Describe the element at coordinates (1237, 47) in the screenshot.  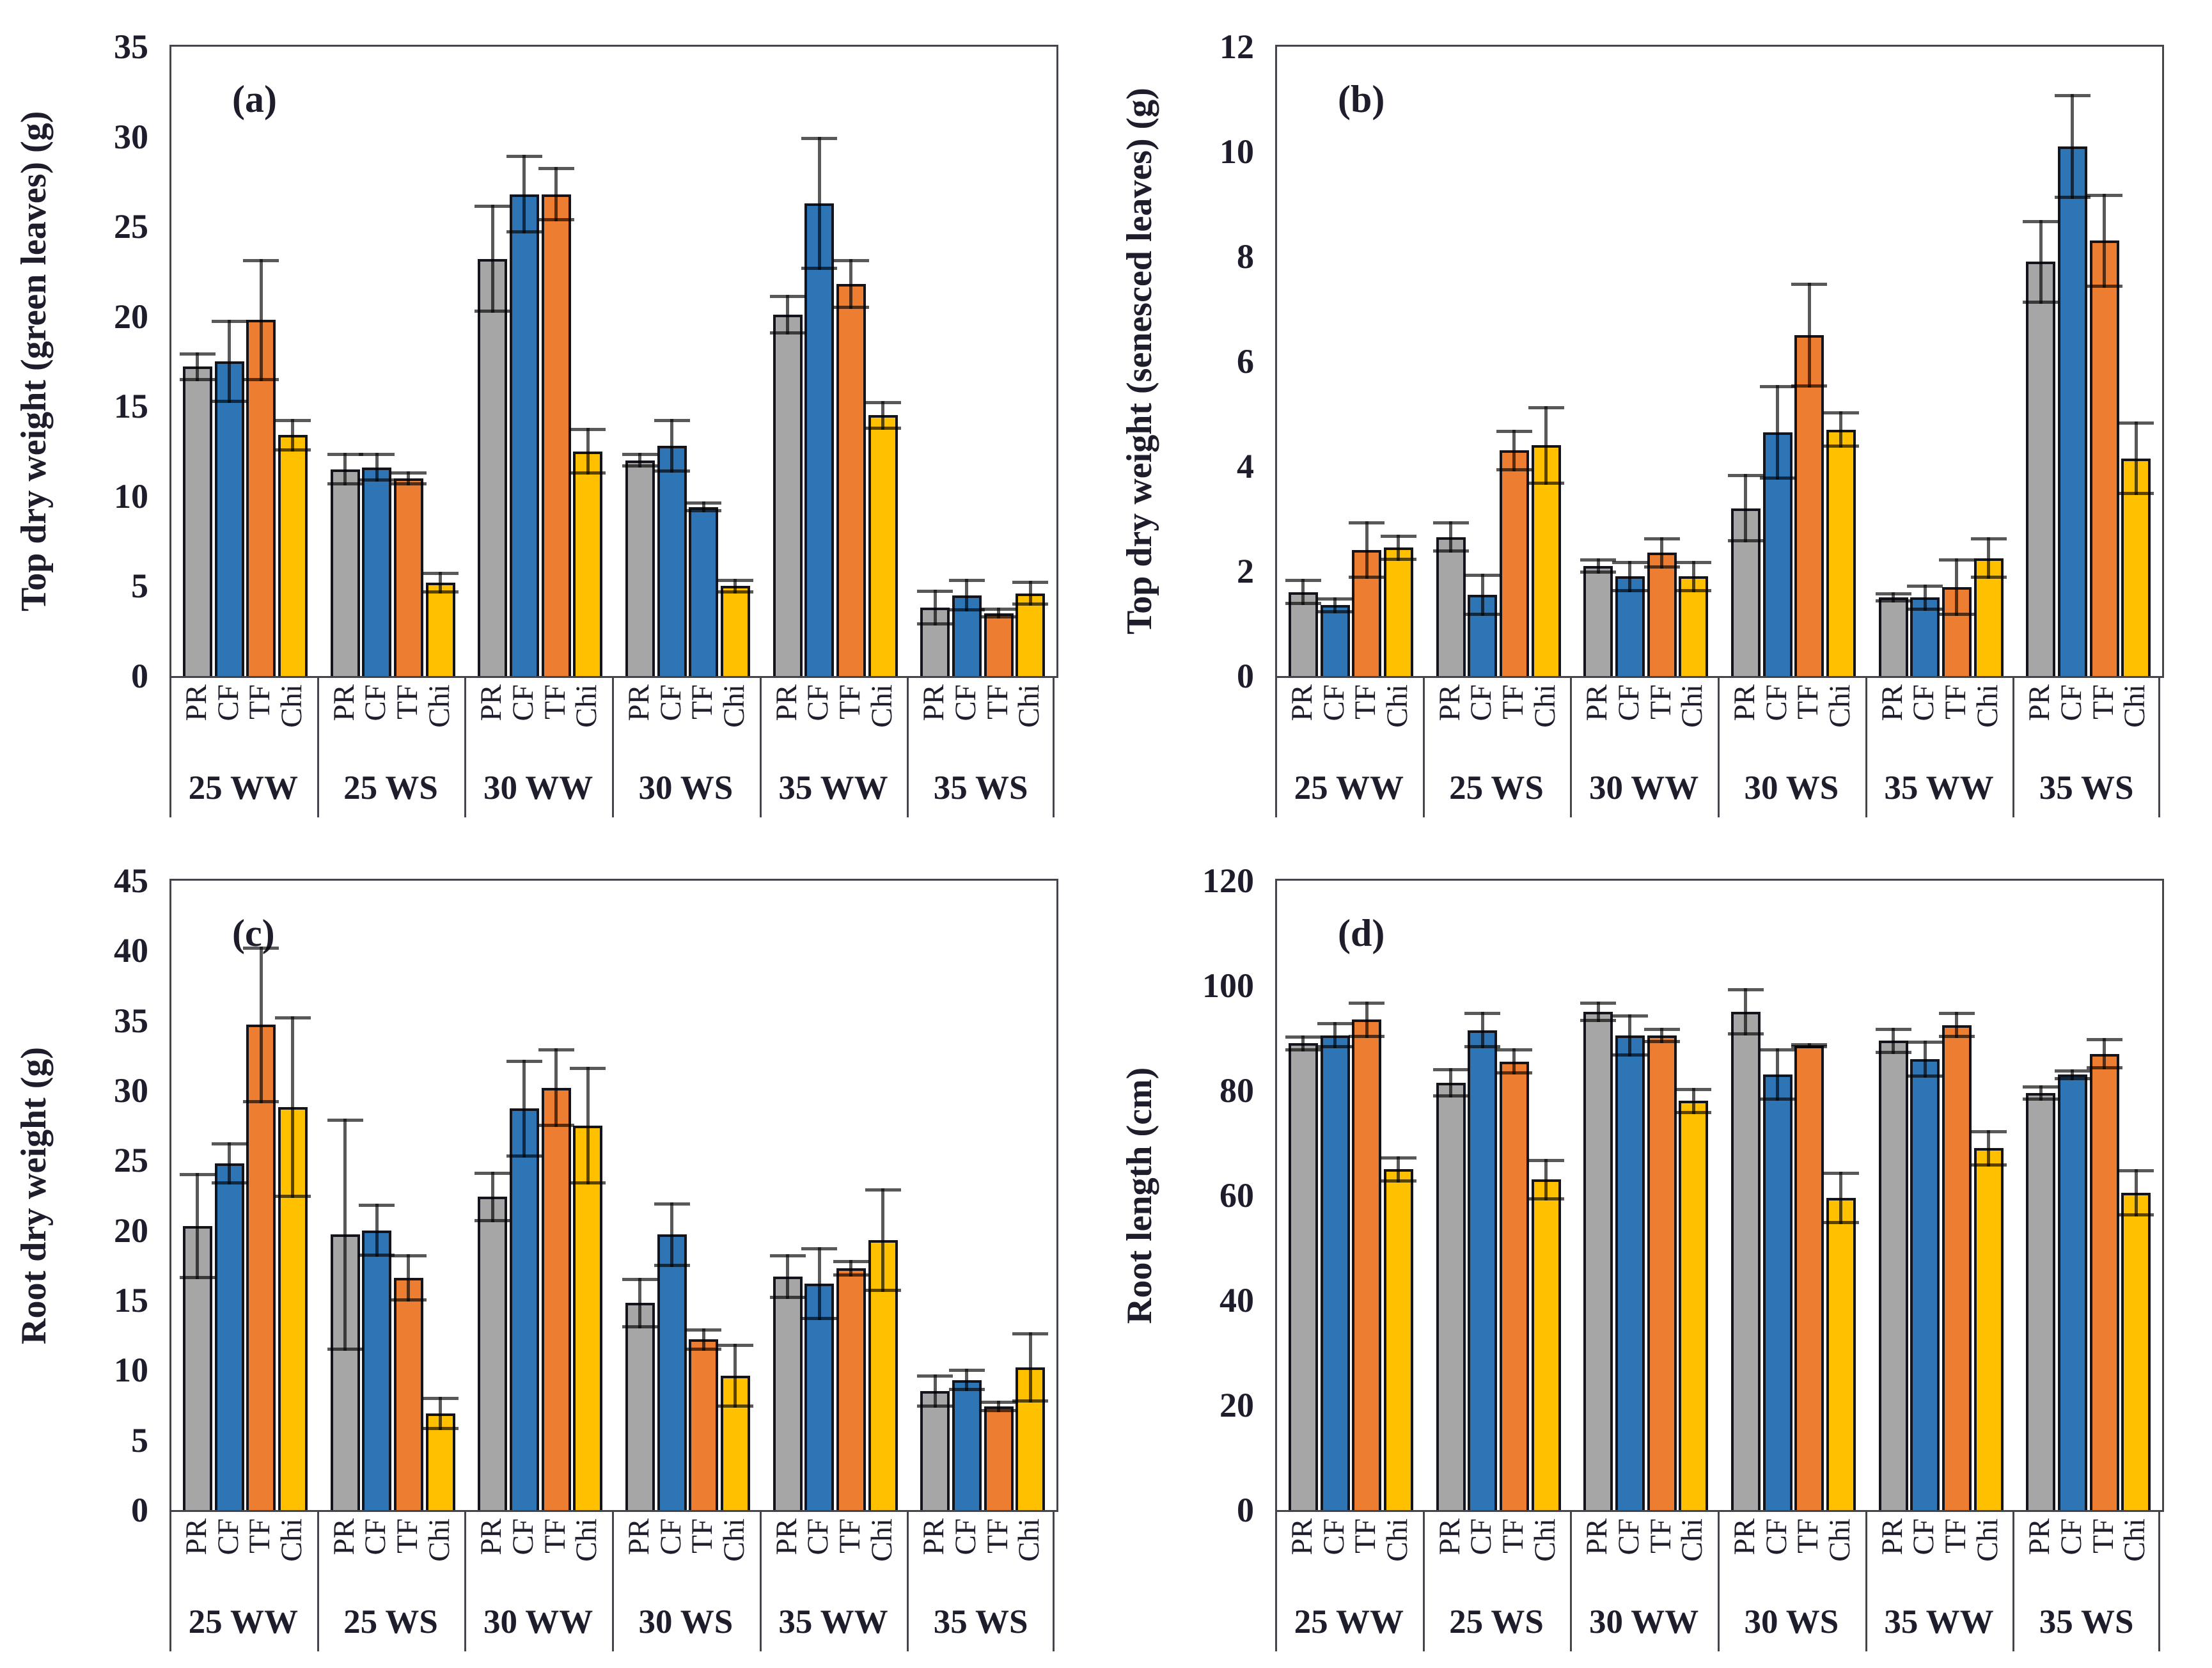
I see `y-tick-label: 12` at that location.